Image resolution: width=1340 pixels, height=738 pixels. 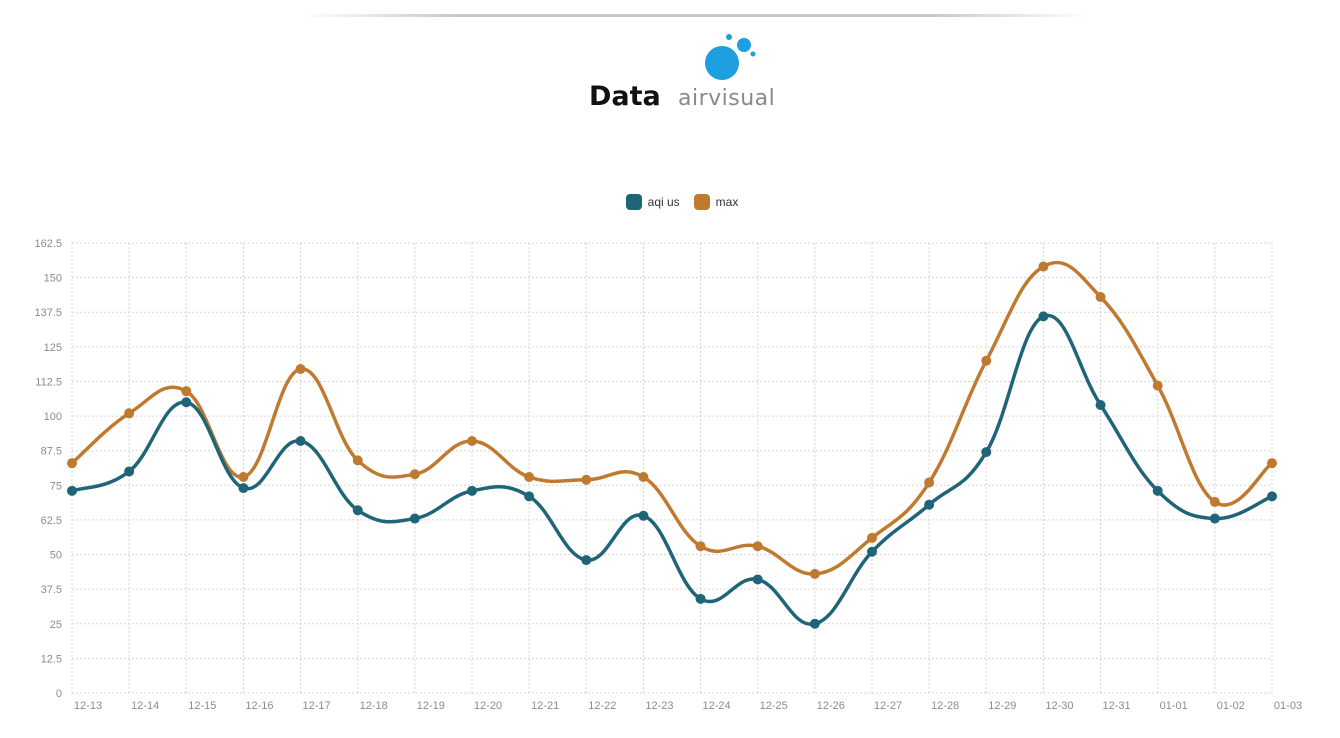 I want to click on x-tick-label: 12-18, so click(x=374, y=706).